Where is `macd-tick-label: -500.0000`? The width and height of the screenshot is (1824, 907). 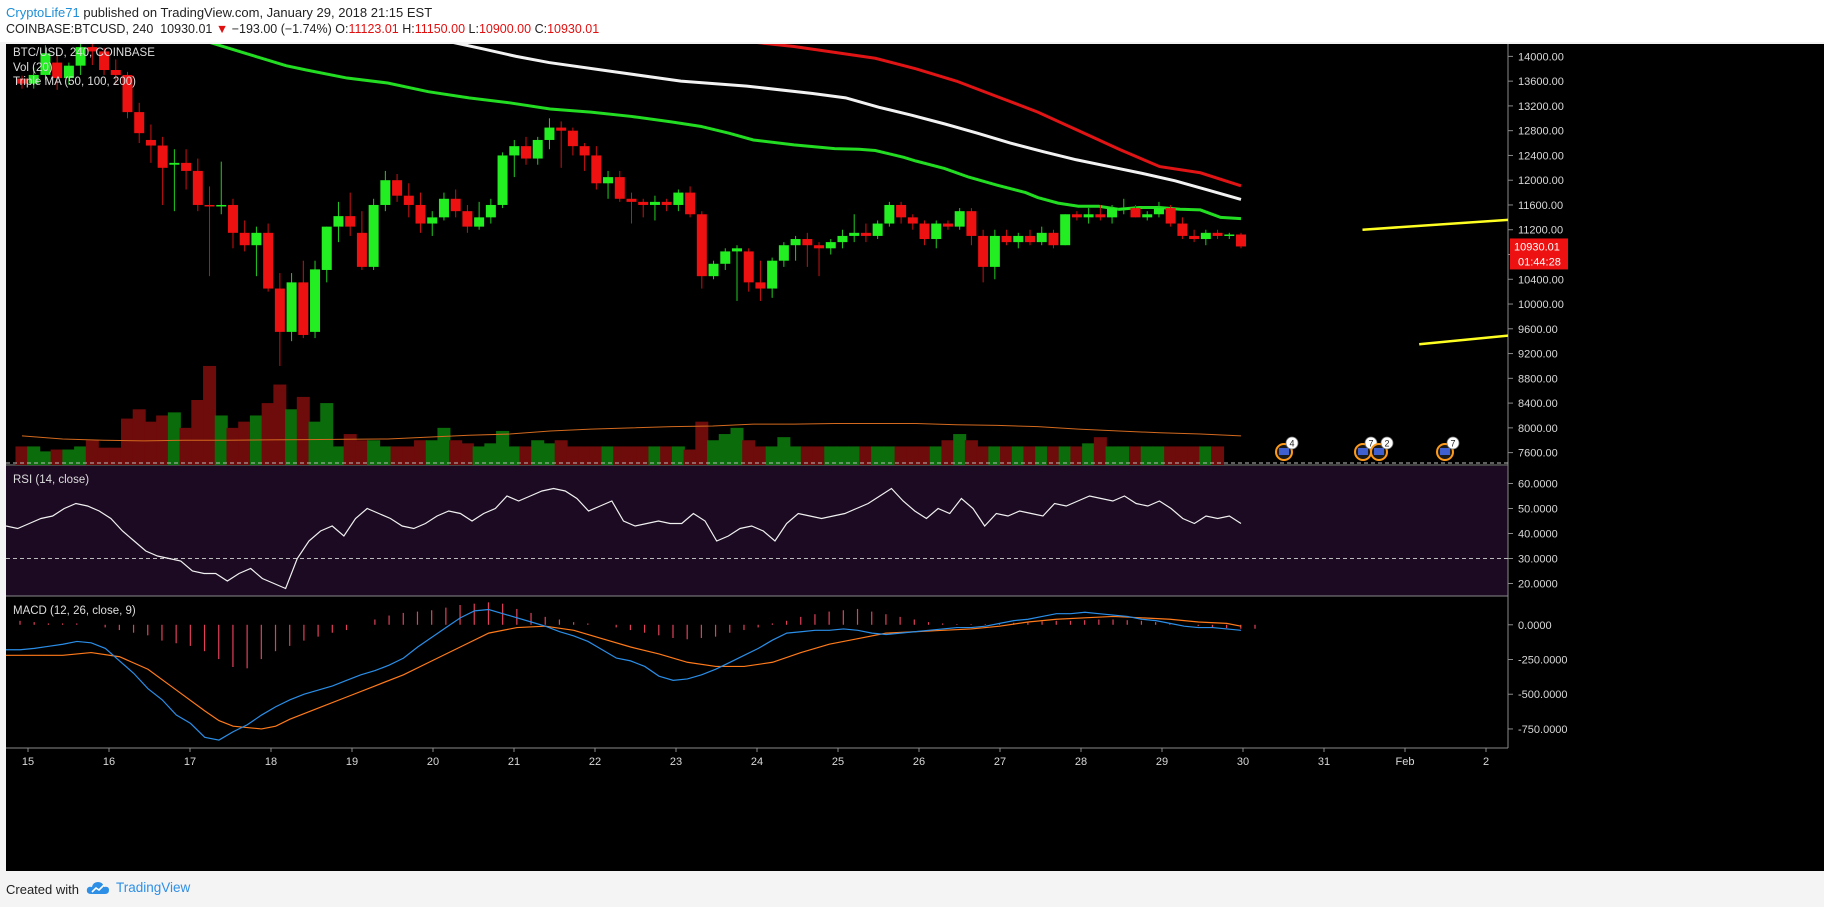 macd-tick-label: -500.0000 is located at coordinates (1543, 695).